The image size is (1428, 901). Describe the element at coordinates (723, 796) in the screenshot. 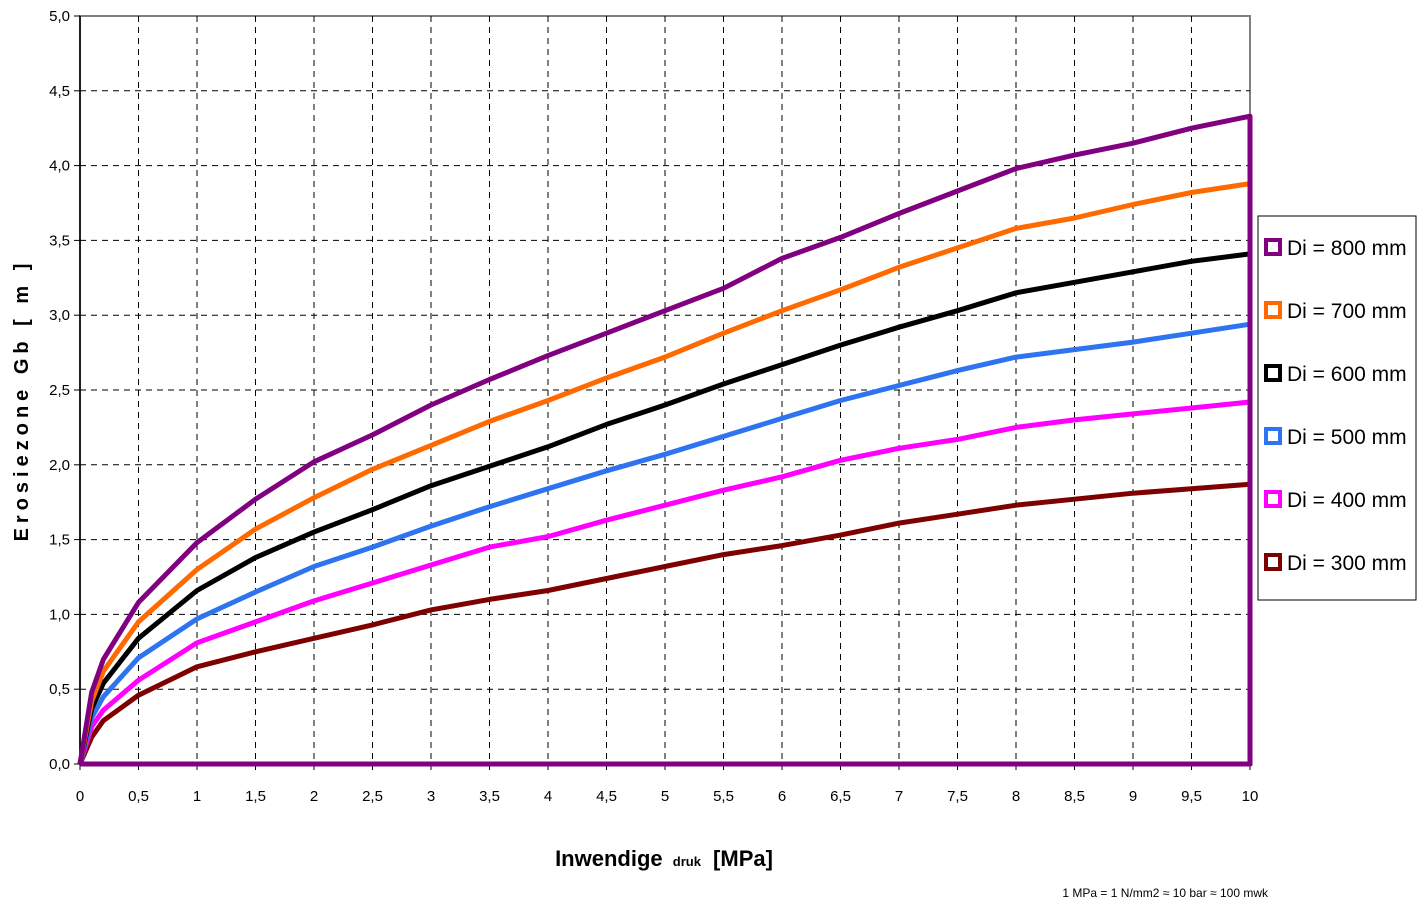

I see `x-tick-label: 5,5` at that location.